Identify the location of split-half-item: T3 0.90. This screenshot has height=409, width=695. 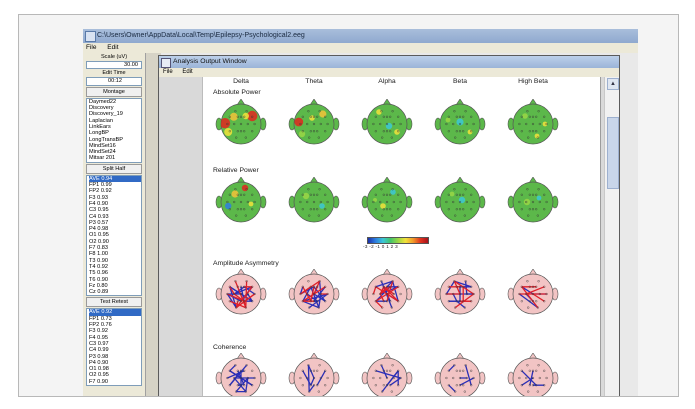
(98, 260).